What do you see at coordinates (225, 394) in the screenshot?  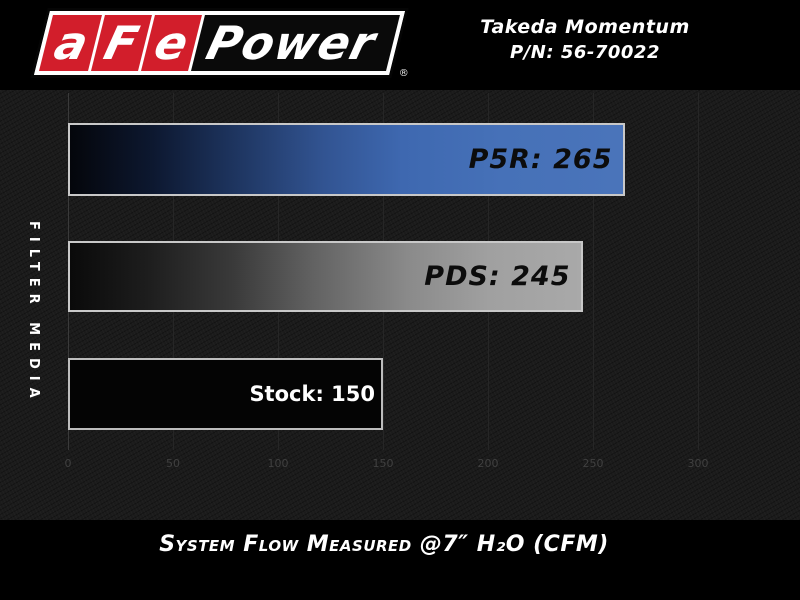 I see `bar-stock: Stock: 150` at bounding box center [225, 394].